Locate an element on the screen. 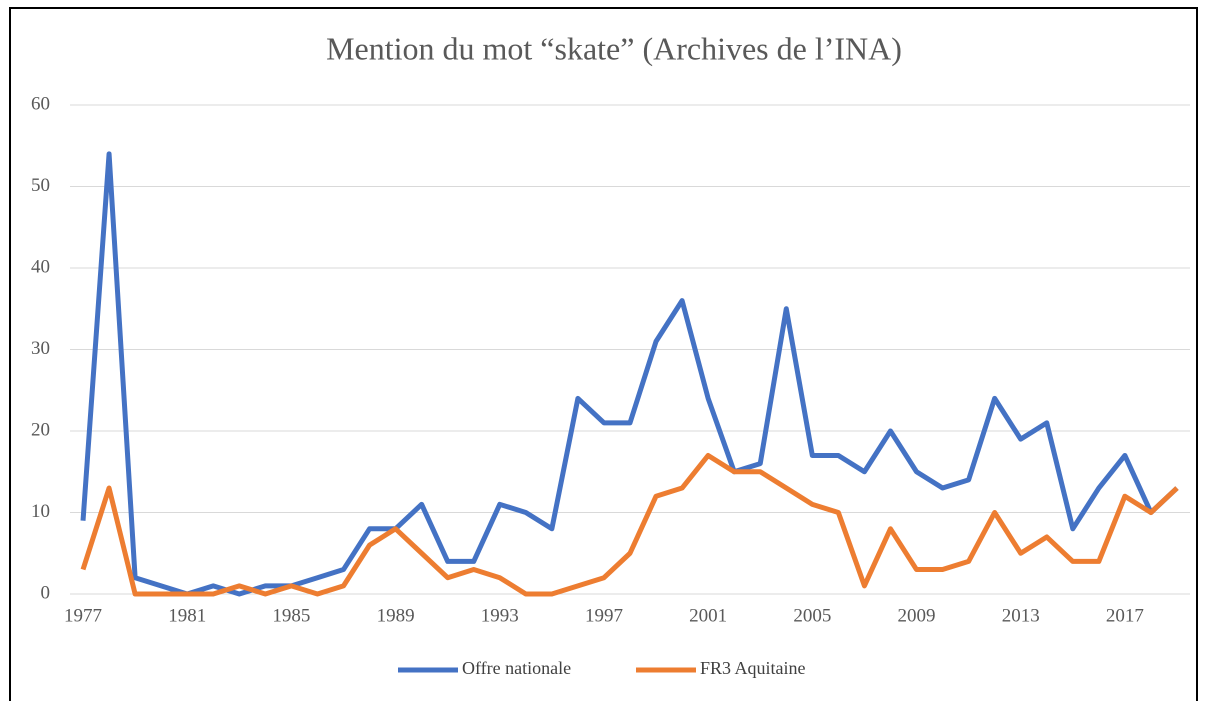  x-tick-label: 1977 is located at coordinates (83, 615).